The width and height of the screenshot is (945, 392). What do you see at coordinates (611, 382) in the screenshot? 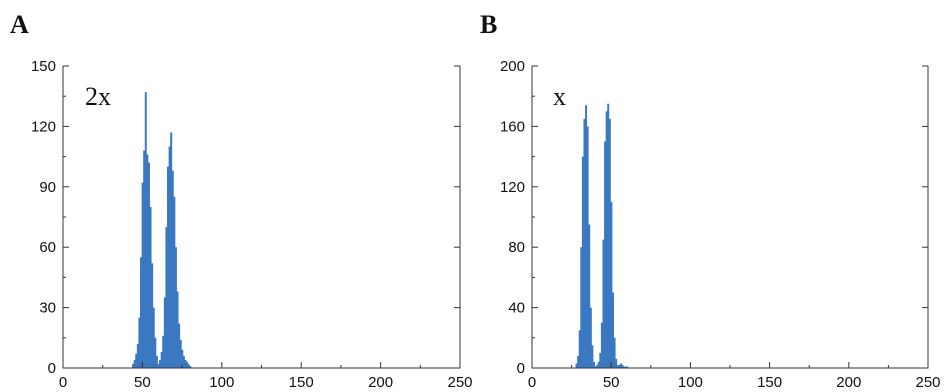
I see `x-tick-label-b: 50` at bounding box center [611, 382].